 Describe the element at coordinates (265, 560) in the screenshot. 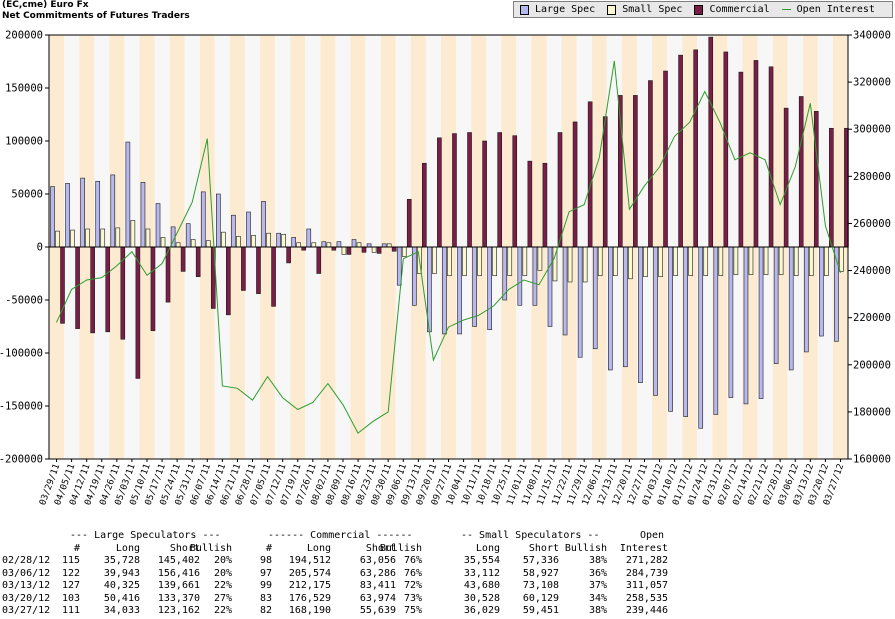

I see `table-cell: 98` at that location.